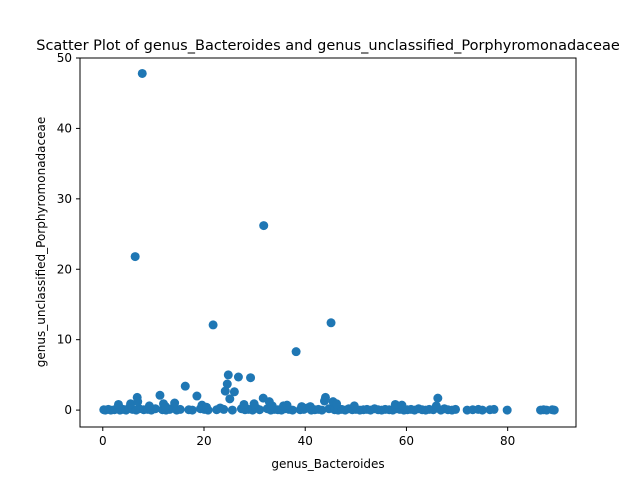 The image size is (640, 480). Describe the element at coordinates (203, 441) in the screenshot. I see `x-tick-label: 20` at that location.